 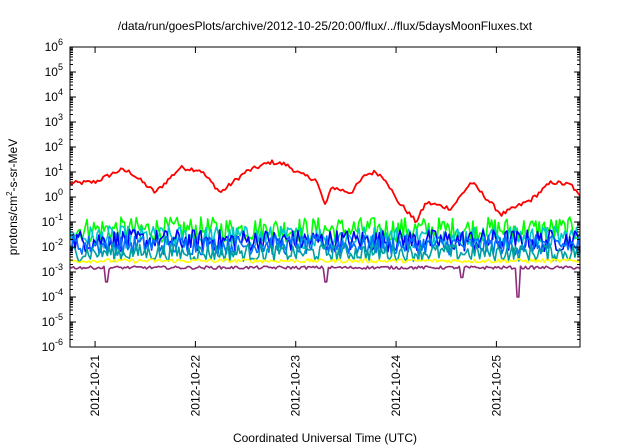 What do you see at coordinates (325, 438) in the screenshot?
I see `x-axis-label: Coordinated Universal Time (UTC)` at bounding box center [325, 438].